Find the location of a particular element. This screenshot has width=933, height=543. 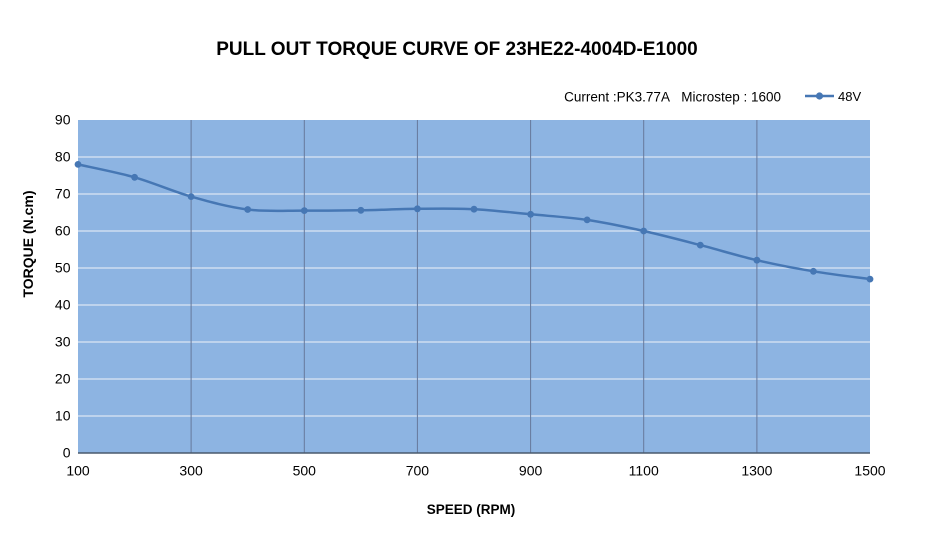

svg-text: 0 is located at coordinates (67, 453).